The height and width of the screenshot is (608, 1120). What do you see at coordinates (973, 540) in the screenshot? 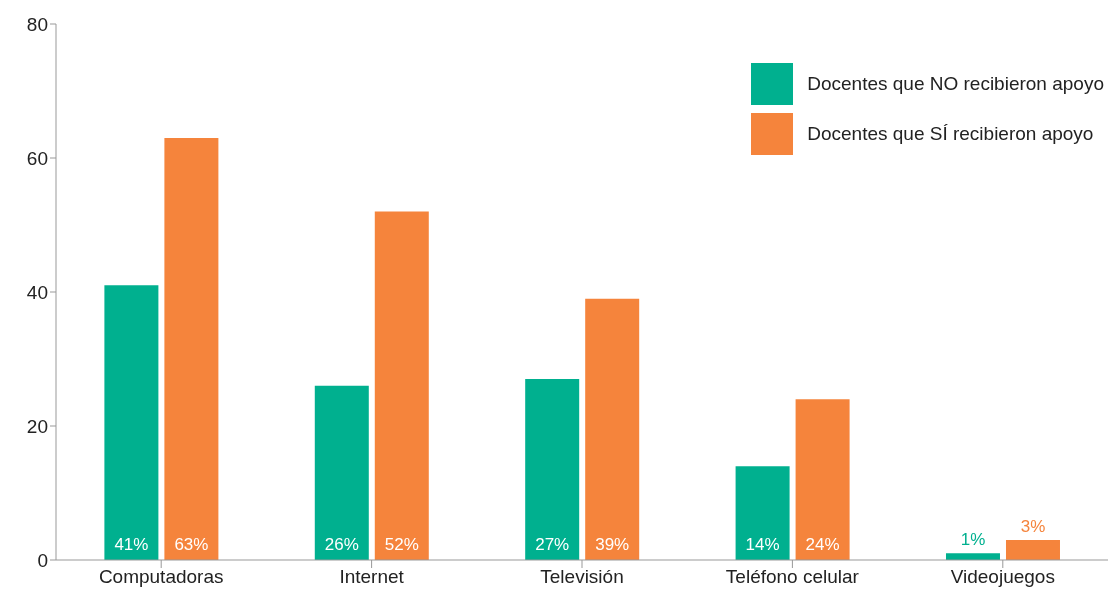
I see `data-label: 1%` at bounding box center [973, 540].